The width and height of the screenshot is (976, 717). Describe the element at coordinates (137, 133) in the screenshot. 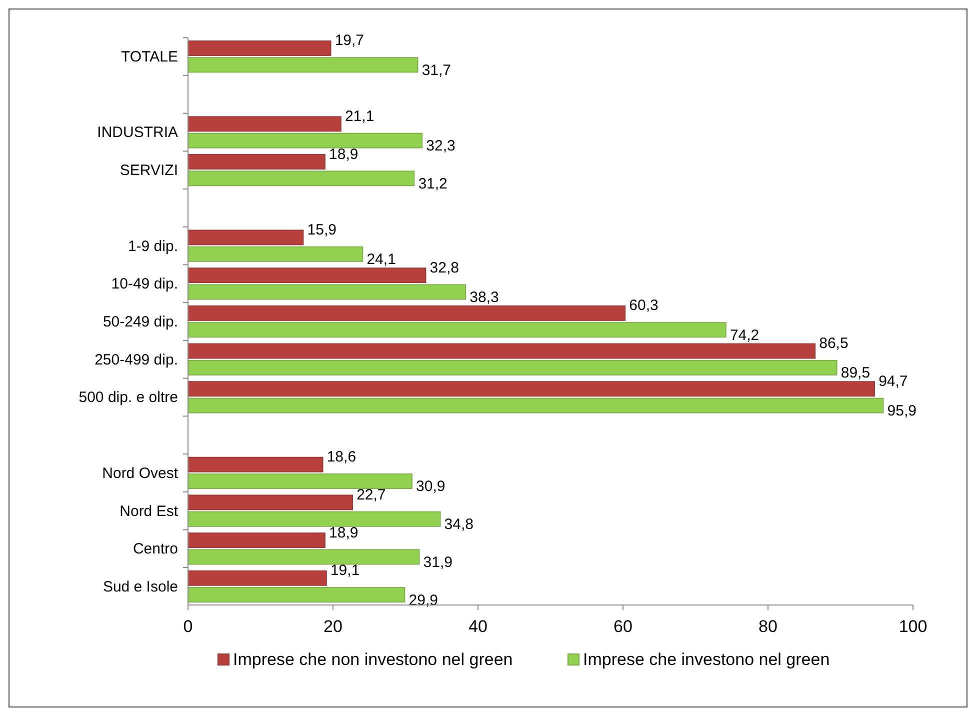

I see `y-tick-label: INDUSTRIA` at that location.